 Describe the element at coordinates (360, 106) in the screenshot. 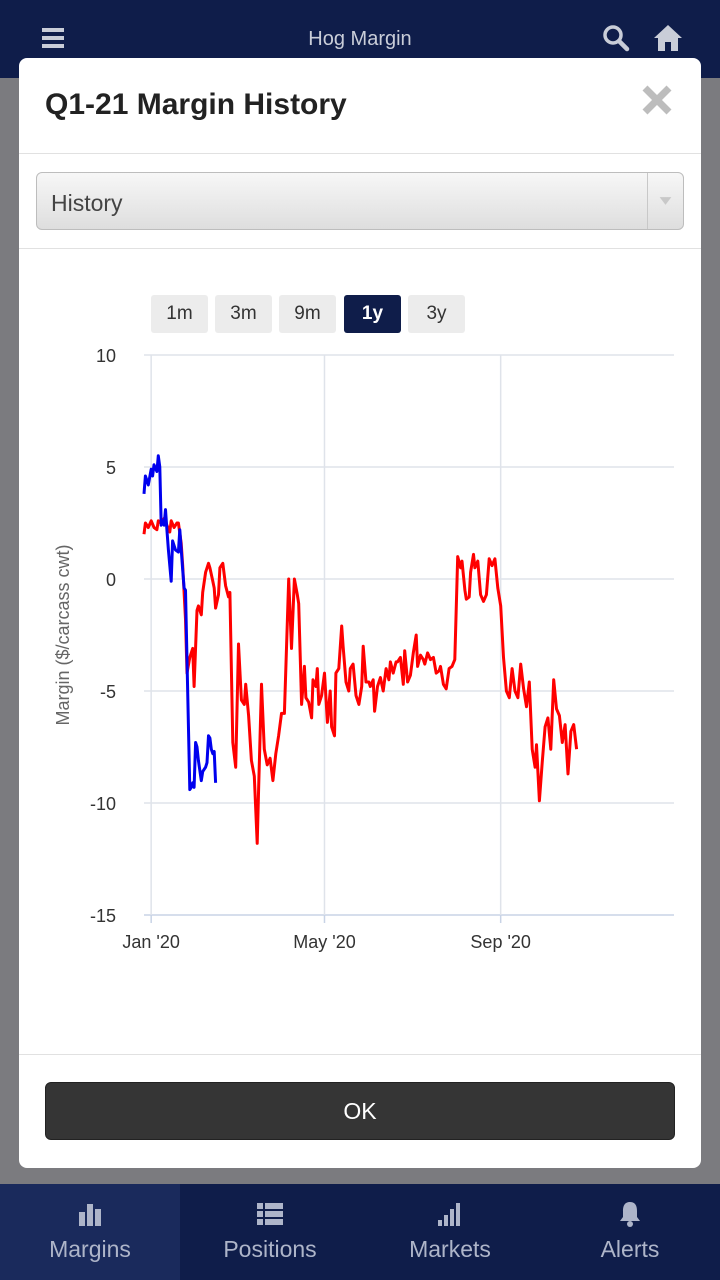

I see `dialog-header: Q1-21 Margin History` at that location.